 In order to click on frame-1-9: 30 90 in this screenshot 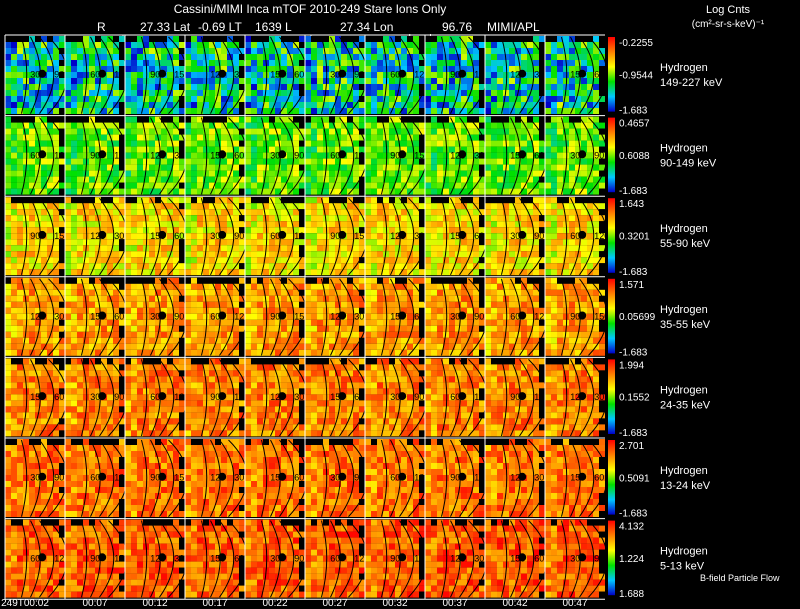, I will do `click(576, 156)`.